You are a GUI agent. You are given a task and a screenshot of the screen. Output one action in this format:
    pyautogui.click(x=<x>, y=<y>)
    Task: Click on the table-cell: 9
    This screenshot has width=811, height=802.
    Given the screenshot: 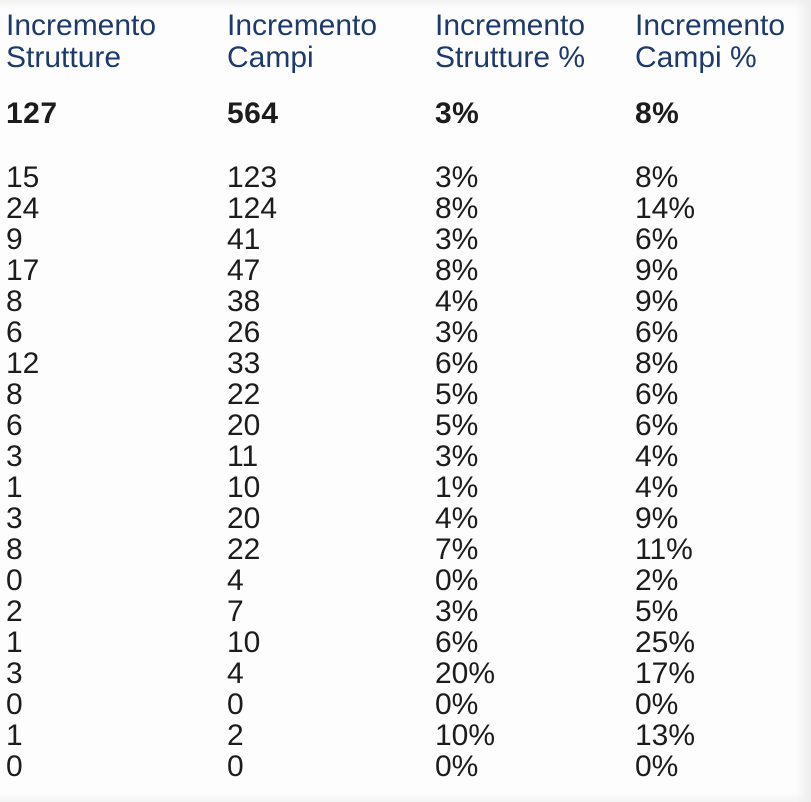 What is the action you would take?
    pyautogui.click(x=14, y=239)
    